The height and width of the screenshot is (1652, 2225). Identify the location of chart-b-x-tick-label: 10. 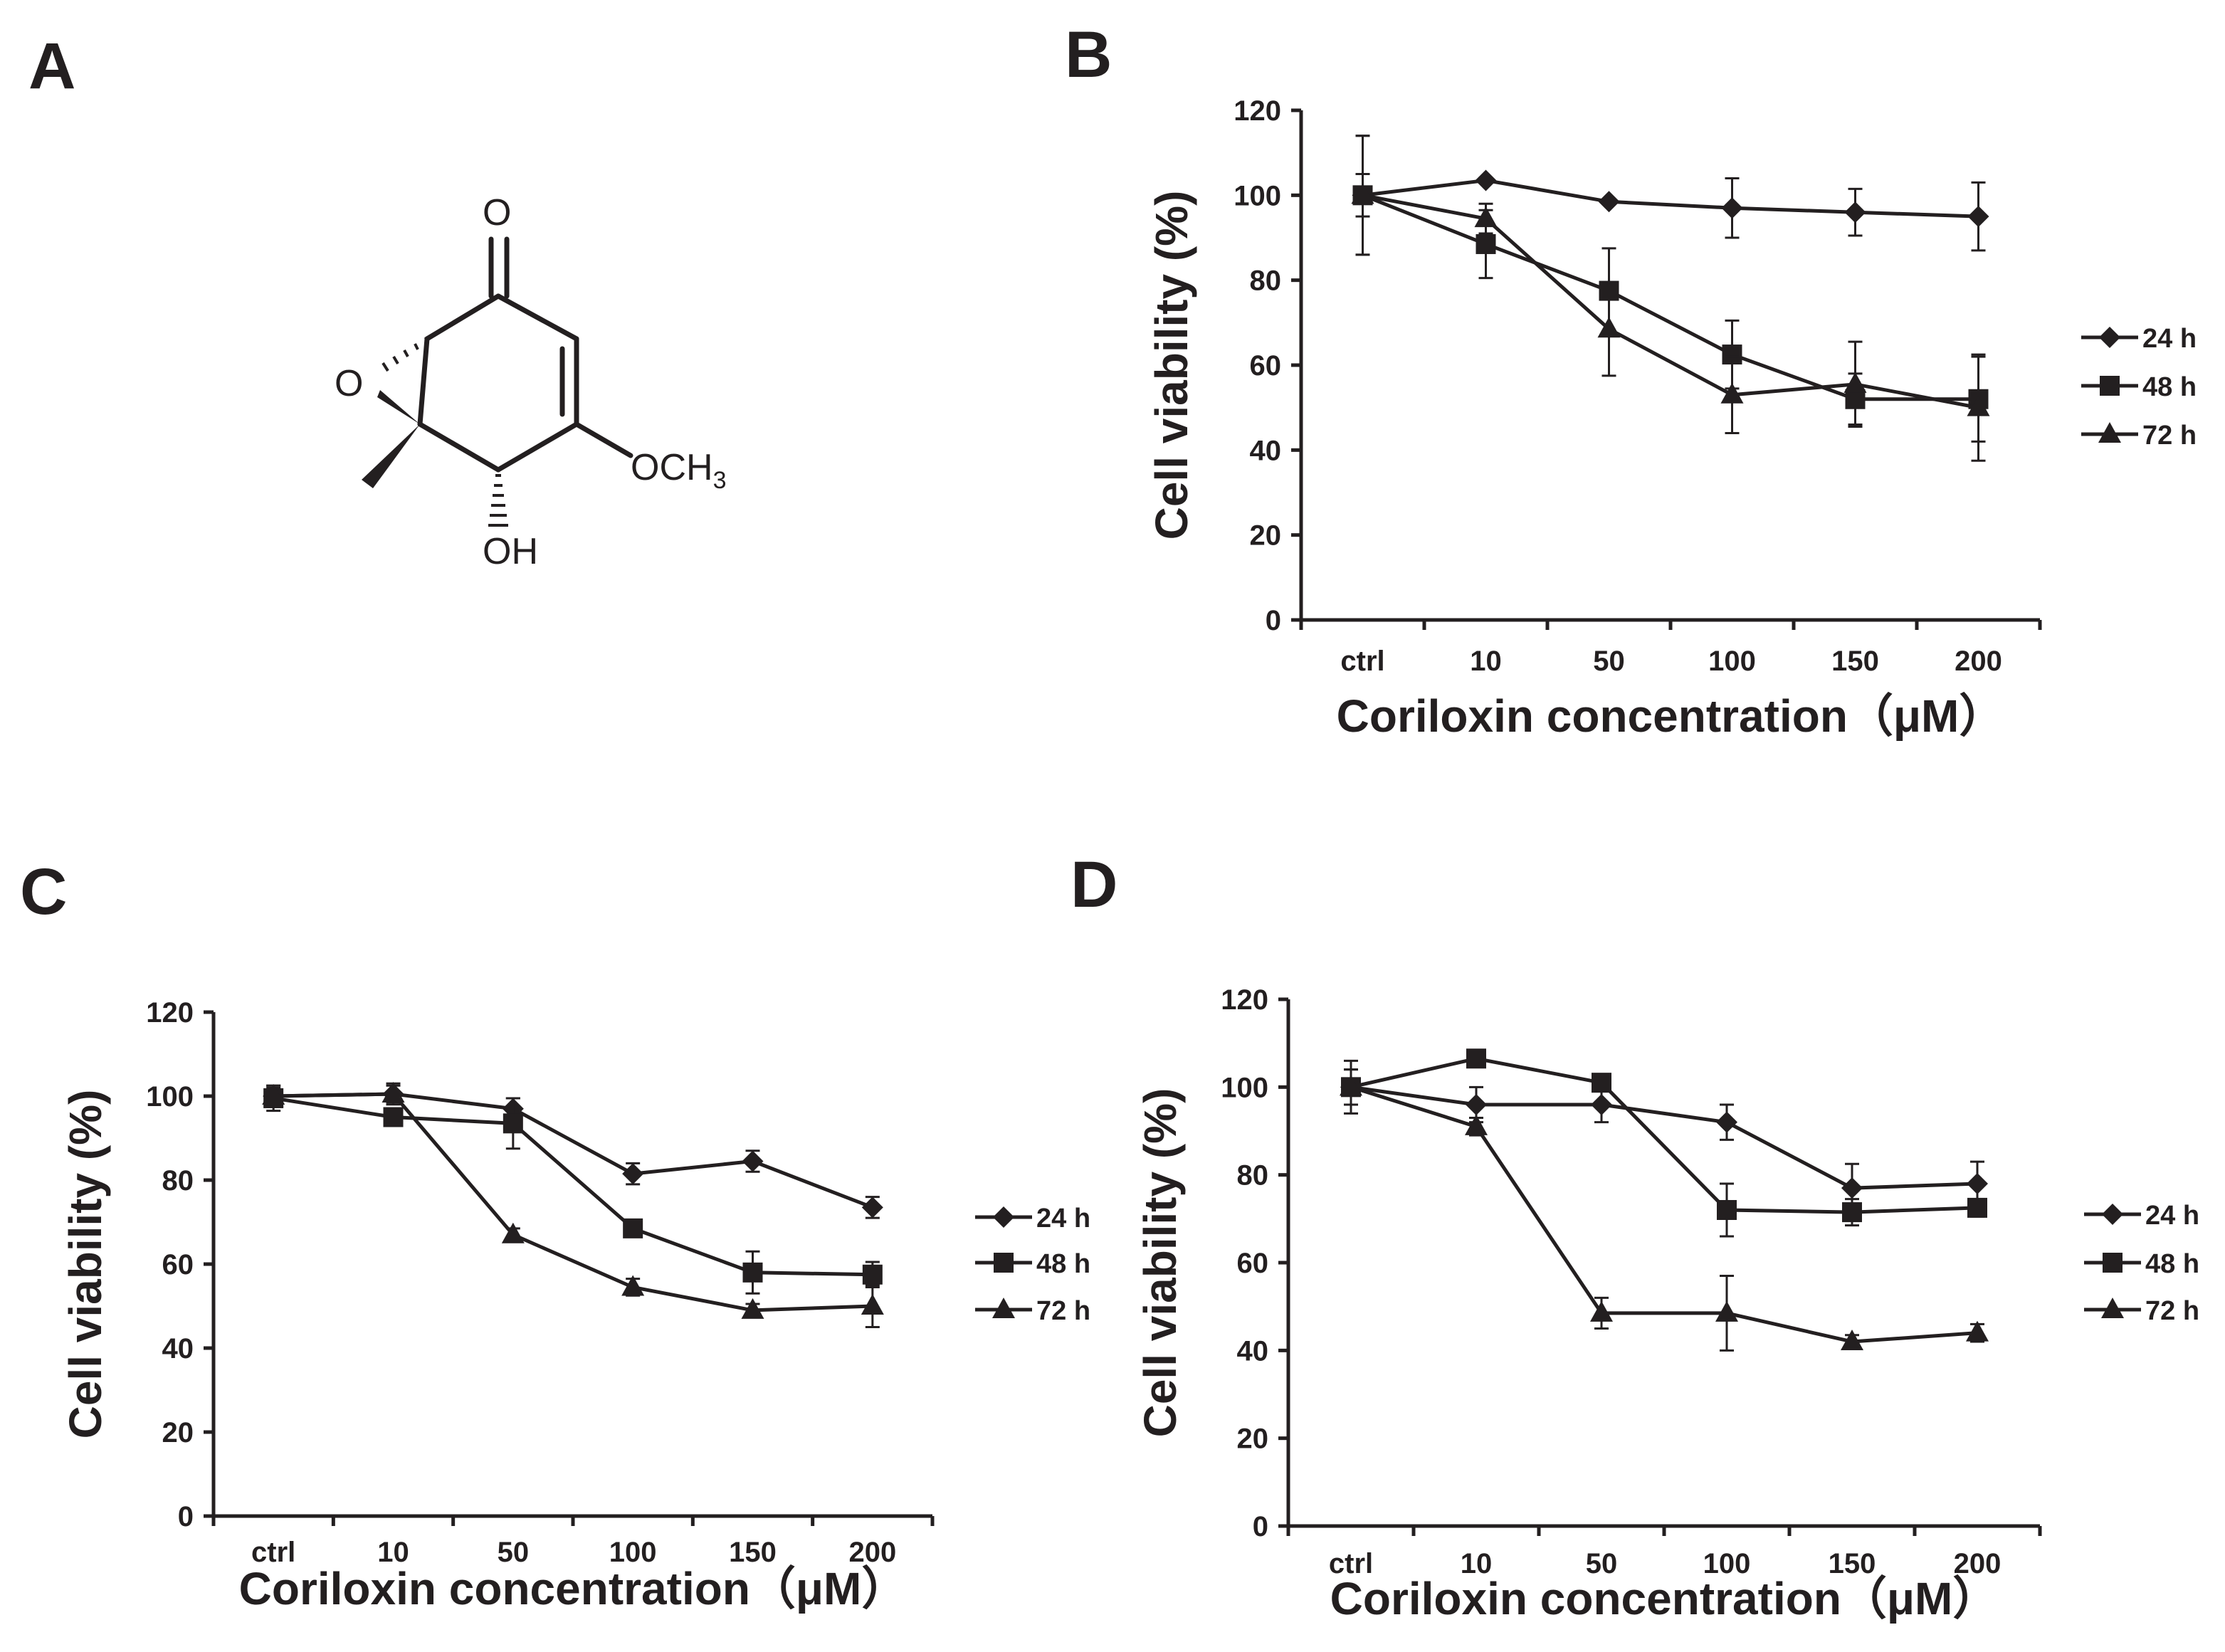
(1486, 662).